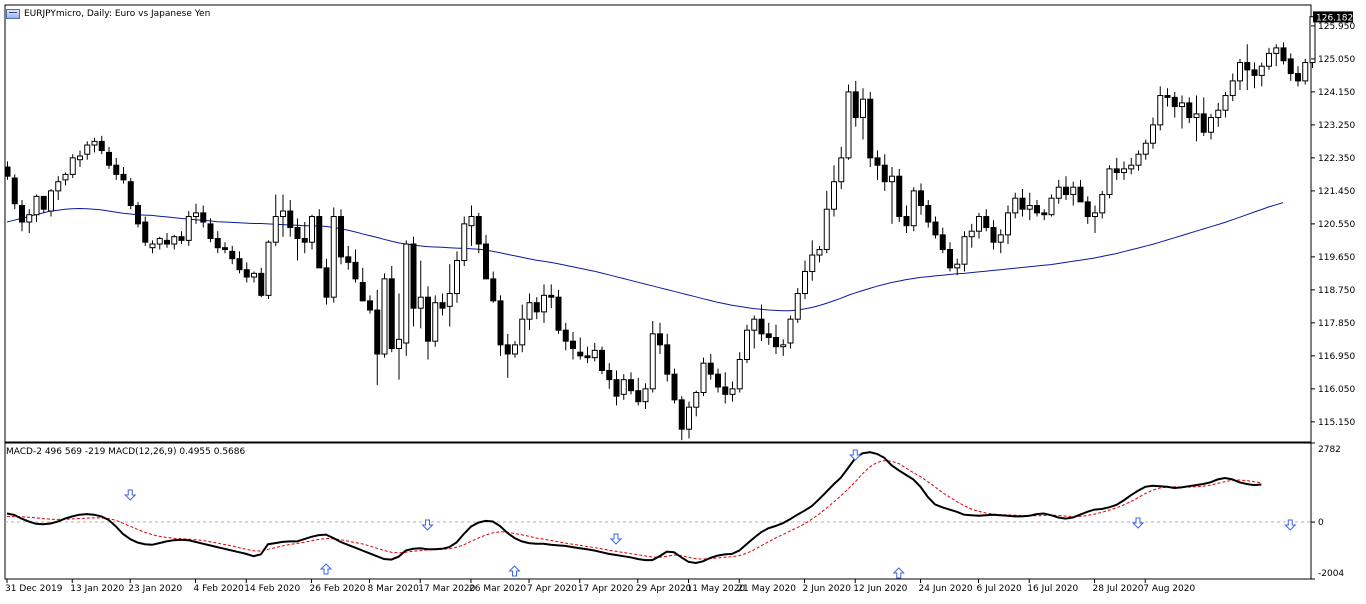 The width and height of the screenshot is (1366, 604). What do you see at coordinates (880, 589) in the screenshot?
I see `time-tick-label: 12 Jun 2020` at bounding box center [880, 589].